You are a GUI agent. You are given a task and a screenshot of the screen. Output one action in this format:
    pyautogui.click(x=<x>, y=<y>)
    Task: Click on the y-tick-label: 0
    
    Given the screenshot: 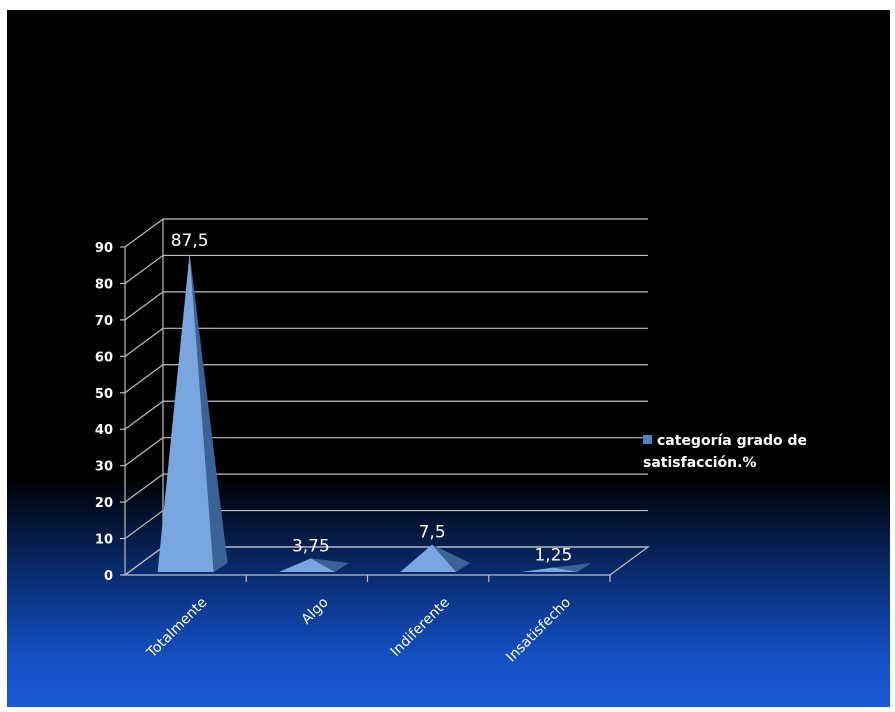 What is the action you would take?
    pyautogui.click(x=108, y=576)
    